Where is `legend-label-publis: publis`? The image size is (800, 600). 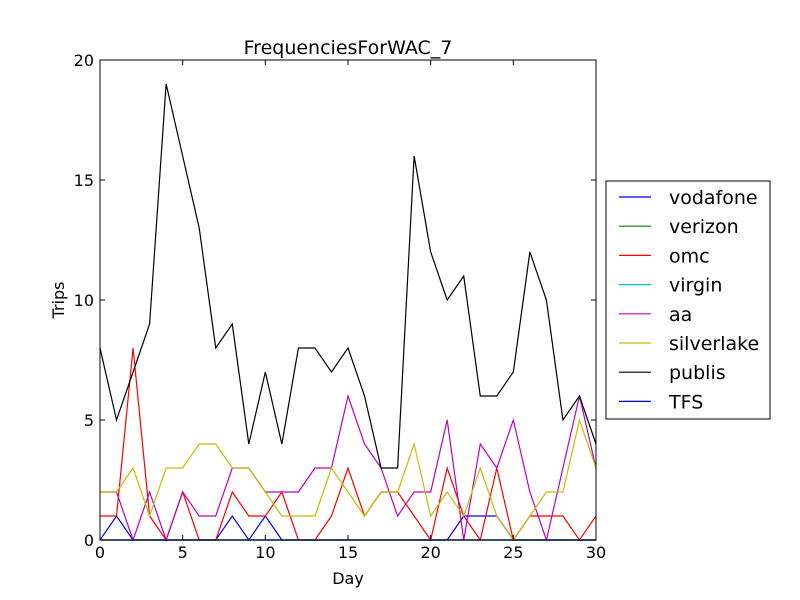
legend-label-publis: publis is located at coordinates (697, 373).